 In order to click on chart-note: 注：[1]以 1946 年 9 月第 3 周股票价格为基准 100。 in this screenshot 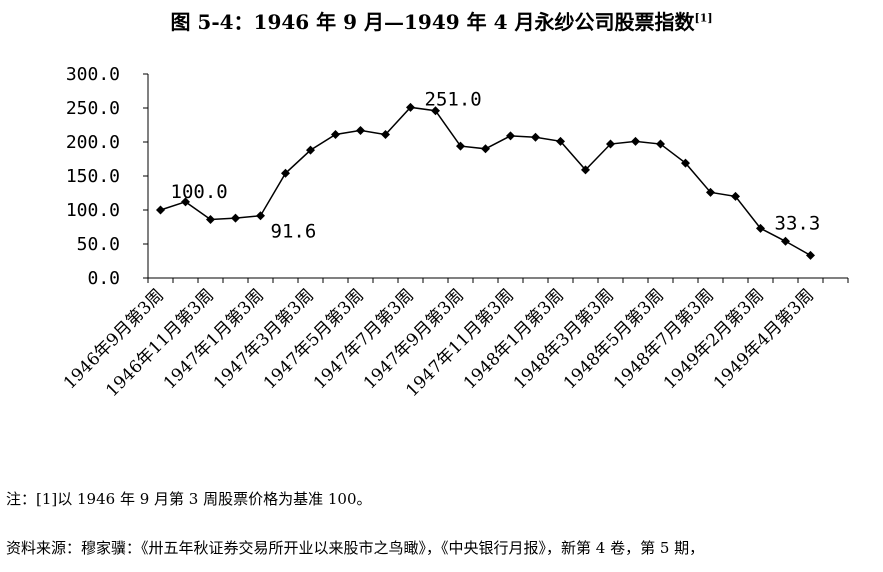, I will do `click(189, 499)`.